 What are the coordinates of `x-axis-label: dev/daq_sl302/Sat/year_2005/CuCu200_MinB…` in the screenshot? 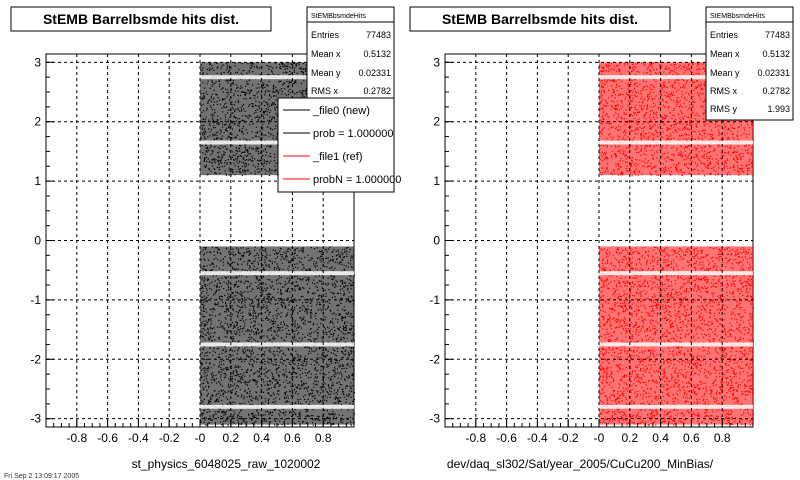 It's located at (580, 464).